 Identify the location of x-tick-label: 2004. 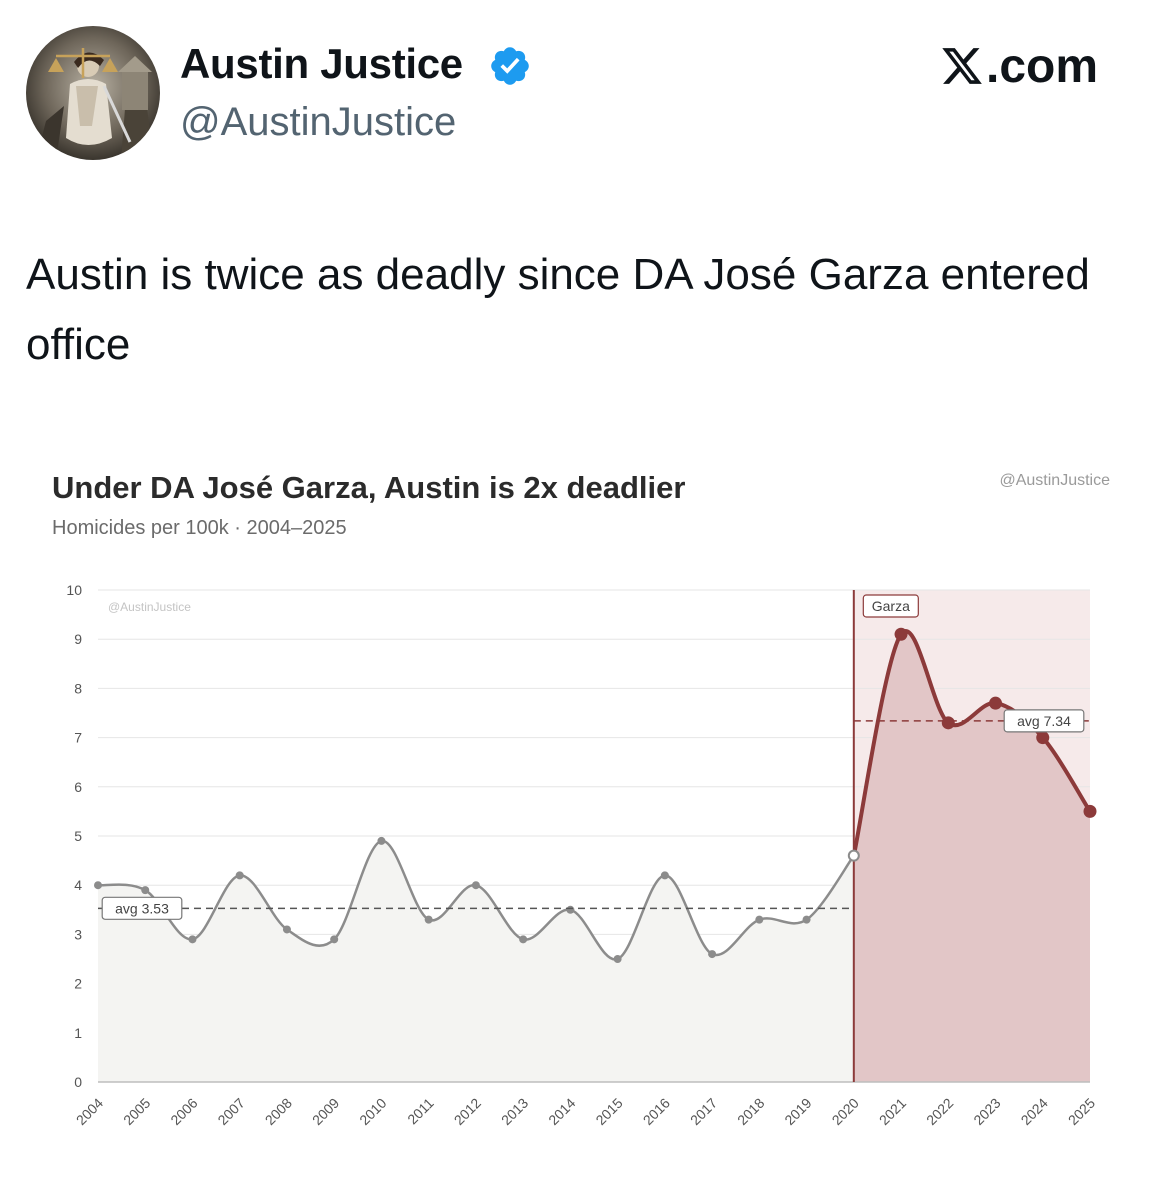
(89, 1111).